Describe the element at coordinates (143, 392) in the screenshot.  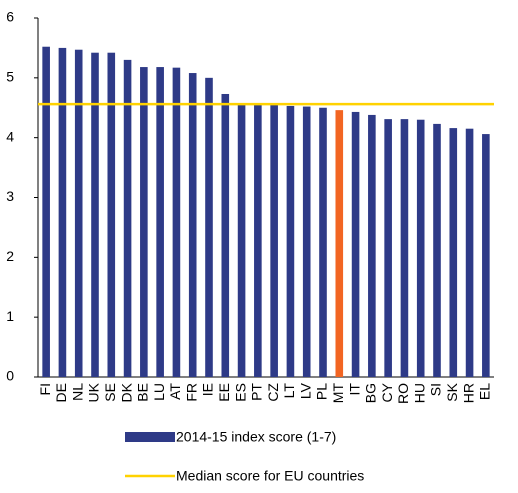
I see `x-tick-label: BE` at that location.